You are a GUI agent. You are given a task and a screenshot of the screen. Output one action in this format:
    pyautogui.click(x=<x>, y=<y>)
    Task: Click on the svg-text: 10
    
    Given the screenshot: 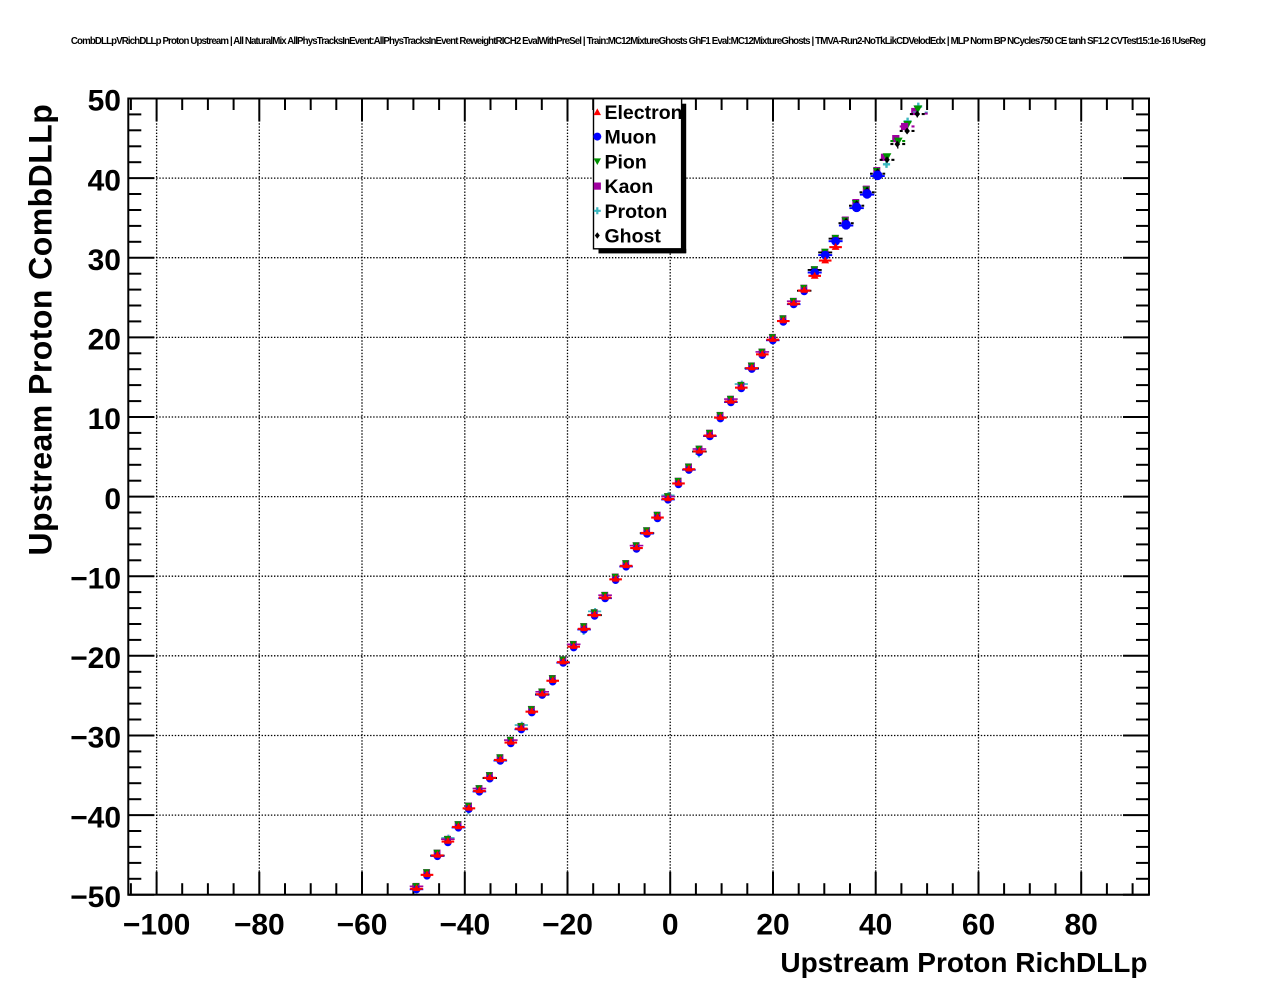 What is the action you would take?
    pyautogui.click(x=104, y=419)
    